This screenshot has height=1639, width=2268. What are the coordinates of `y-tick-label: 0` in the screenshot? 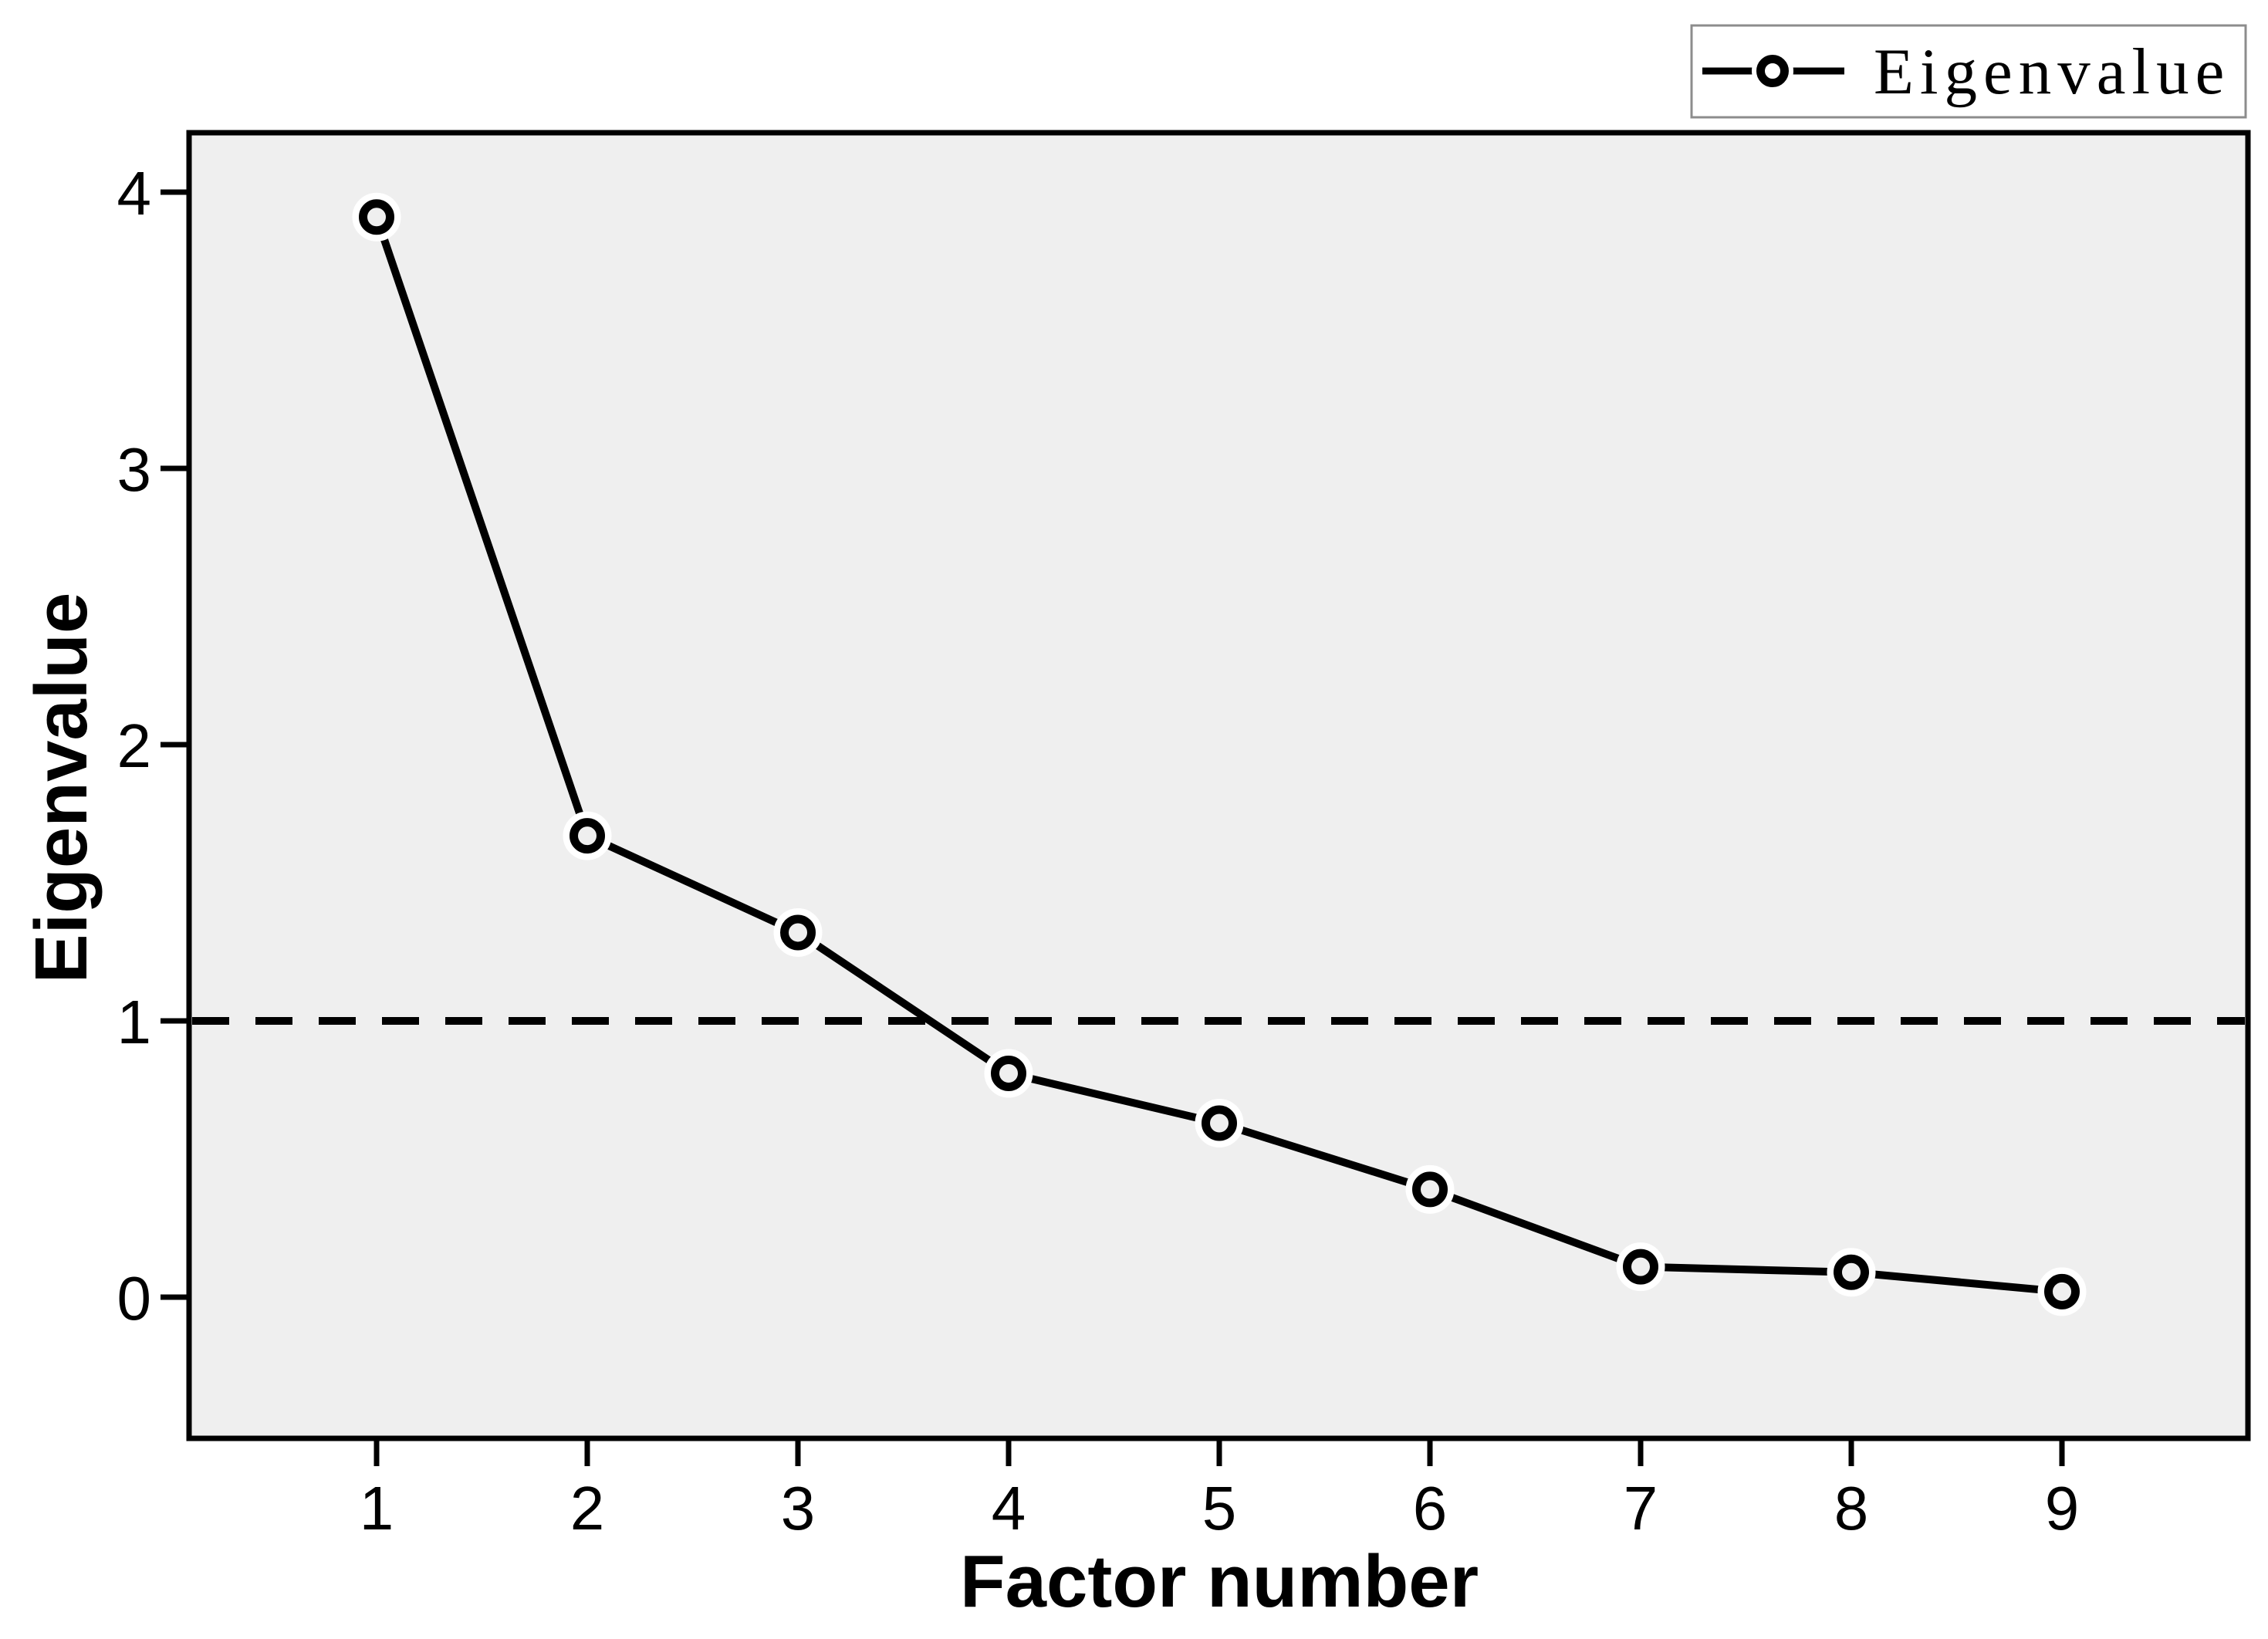 It's located at (134, 1298).